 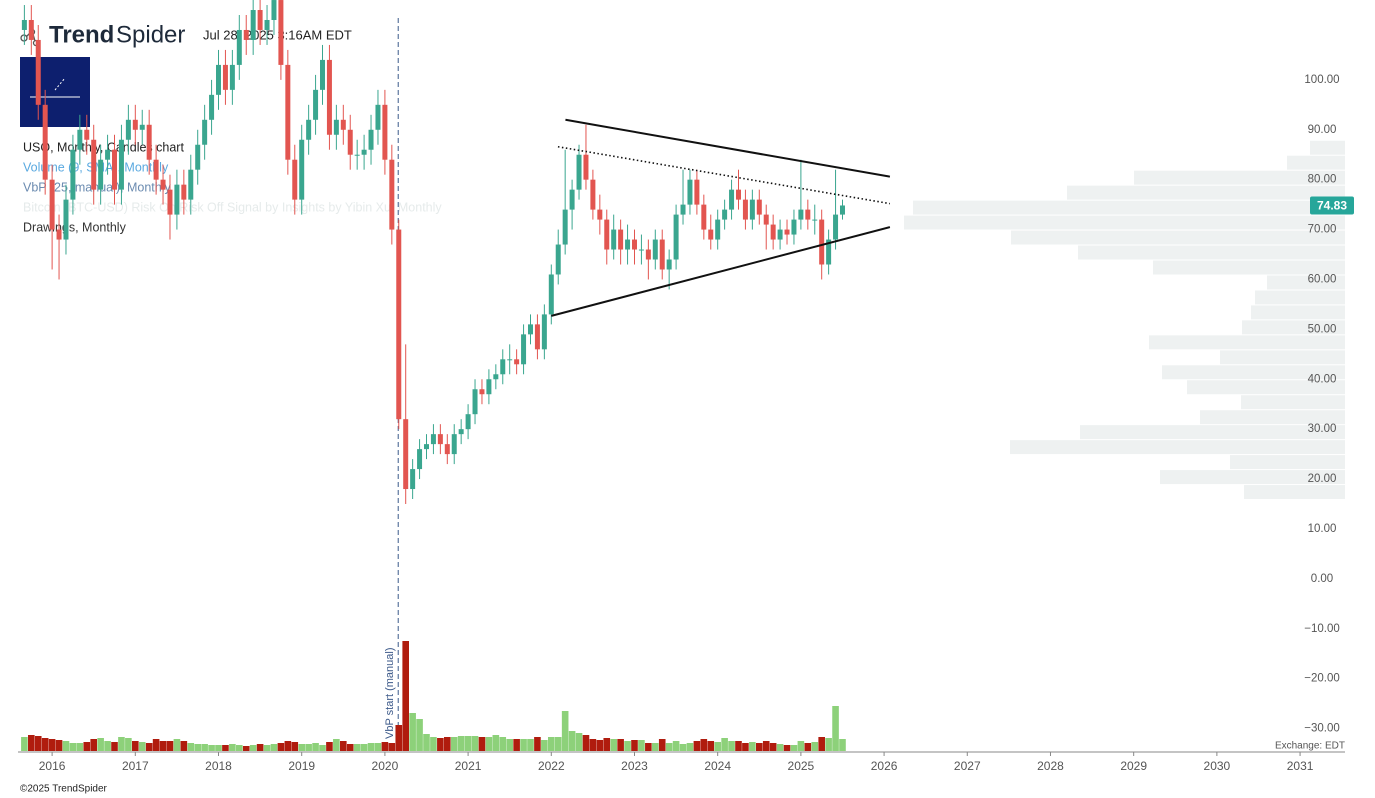 What do you see at coordinates (277, 34) in the screenshot?
I see `timestamp: Jul 28, 2025 3:16AM EDT` at bounding box center [277, 34].